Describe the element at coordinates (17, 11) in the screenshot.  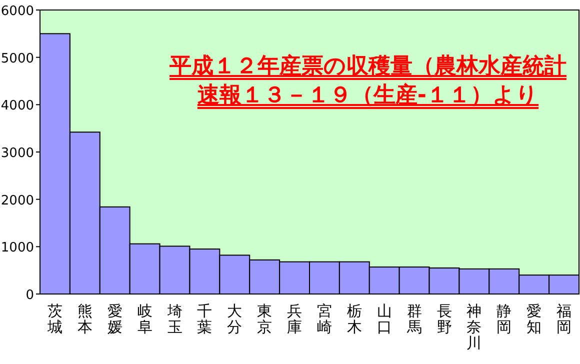
I see `y-tick-label: 6000` at that location.